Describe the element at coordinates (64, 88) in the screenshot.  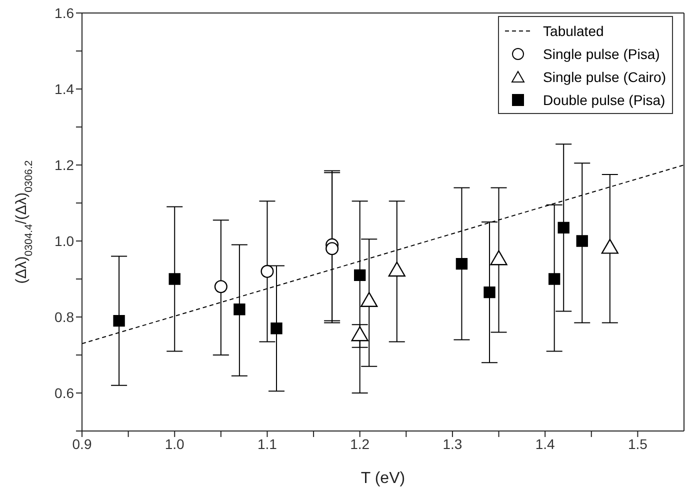
I see `y-tick-label: 1.4` at that location.